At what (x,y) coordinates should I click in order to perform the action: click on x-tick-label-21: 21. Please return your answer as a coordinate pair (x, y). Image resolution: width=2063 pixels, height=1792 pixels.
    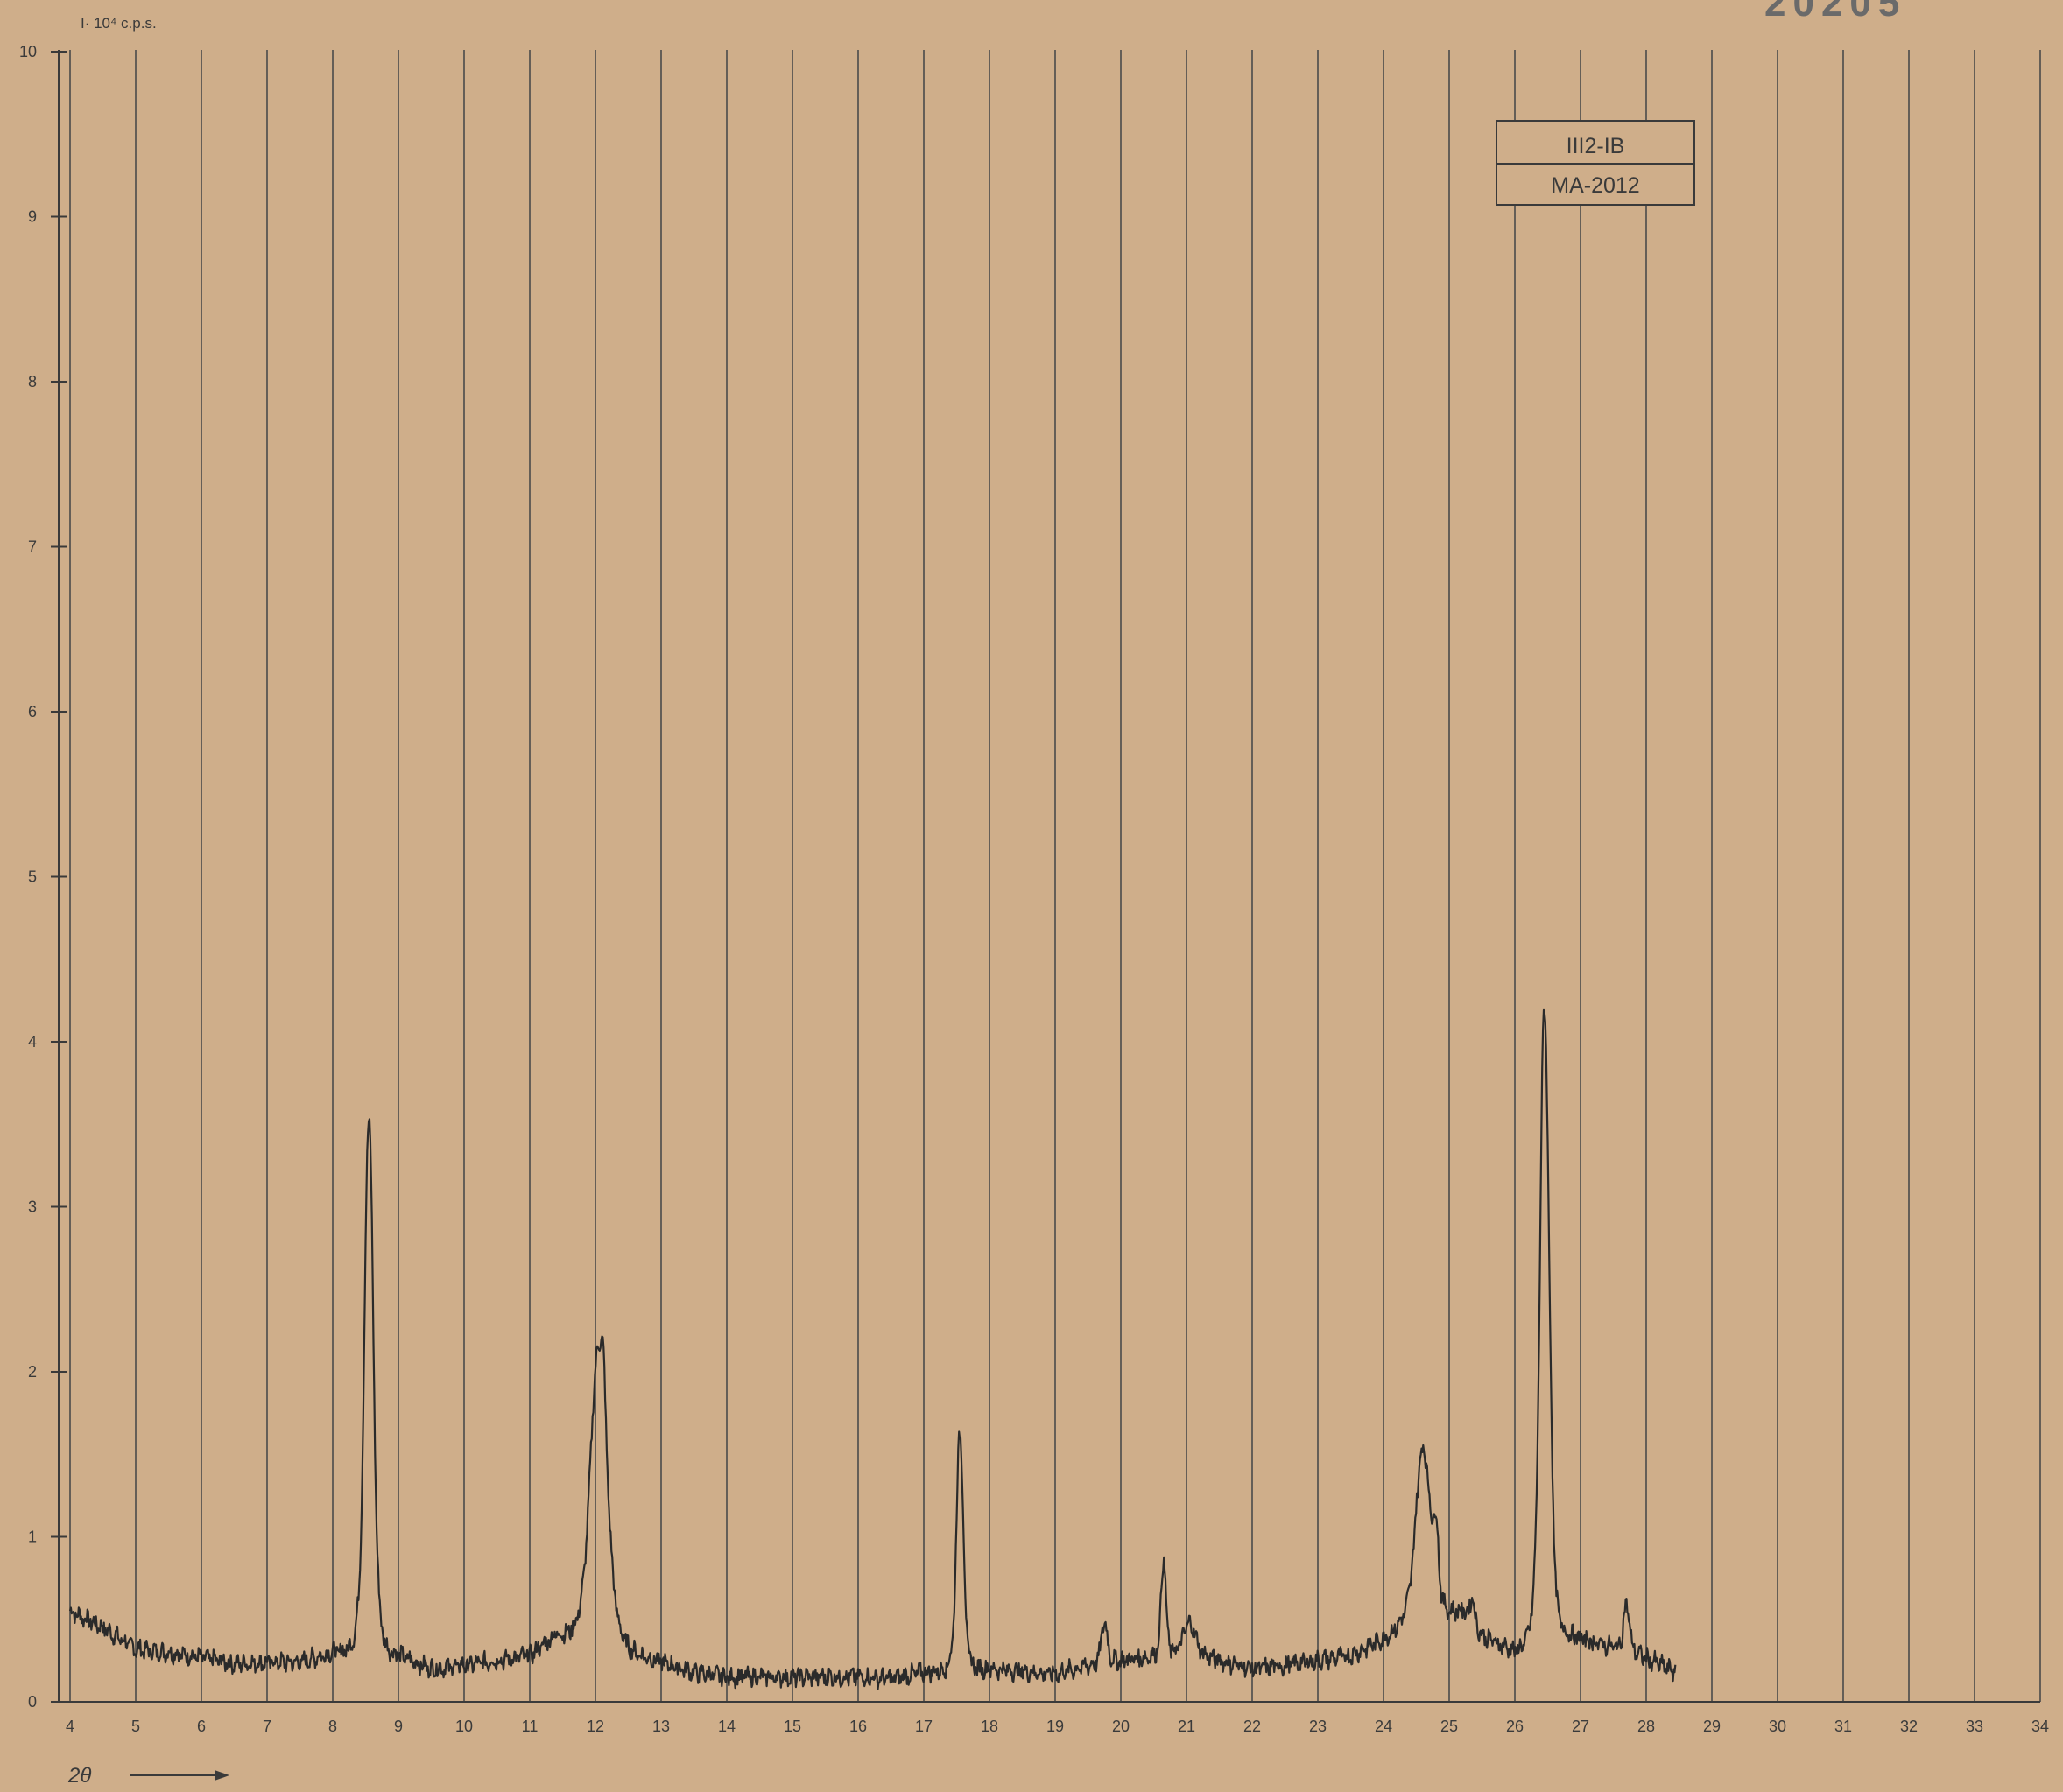
    Looking at the image, I should click on (1186, 1726).